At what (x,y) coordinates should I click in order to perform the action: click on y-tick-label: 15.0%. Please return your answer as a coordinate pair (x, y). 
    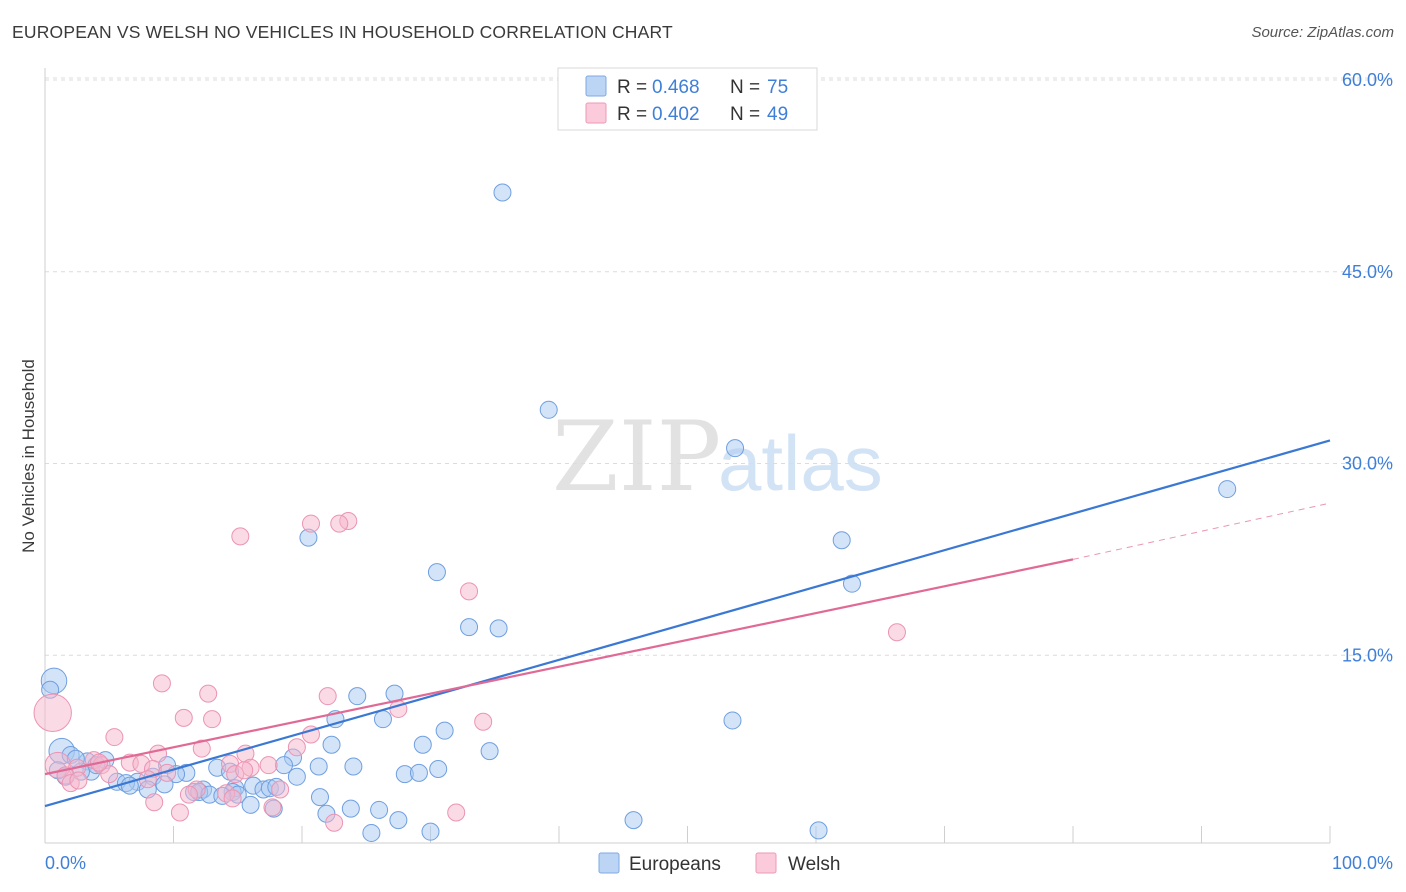
    Looking at the image, I should click on (1367, 655).